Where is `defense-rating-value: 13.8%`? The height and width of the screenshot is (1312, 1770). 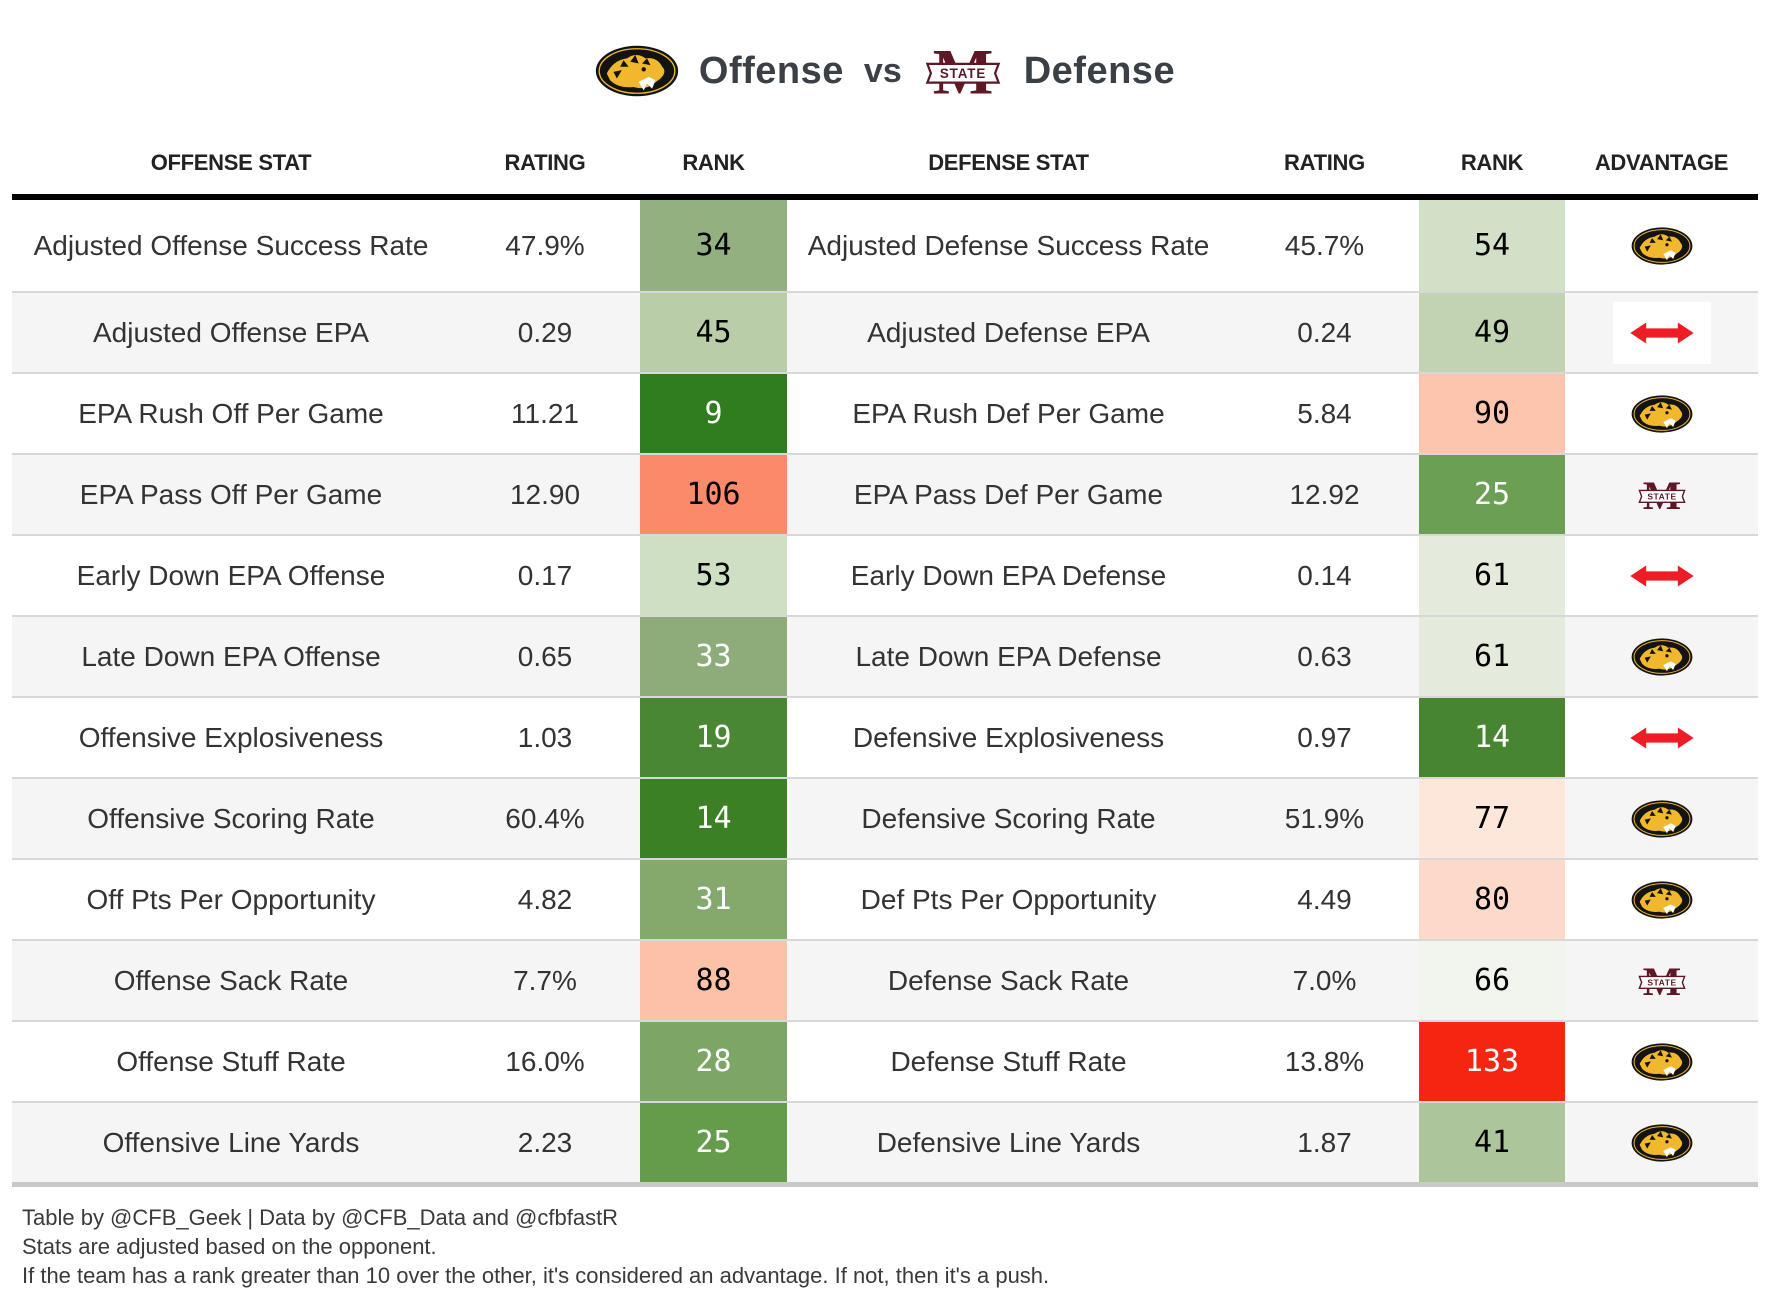 defense-rating-value: 13.8% is located at coordinates (1324, 1061).